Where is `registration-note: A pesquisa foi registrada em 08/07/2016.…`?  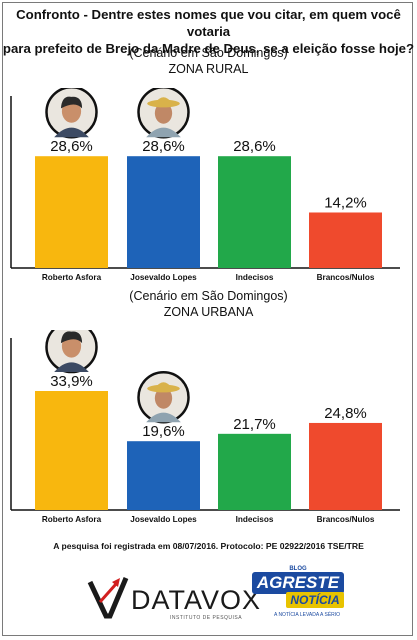
registration-note: A pesquisa foi registrada em 08/07/2016.… is located at coordinates (208, 546).